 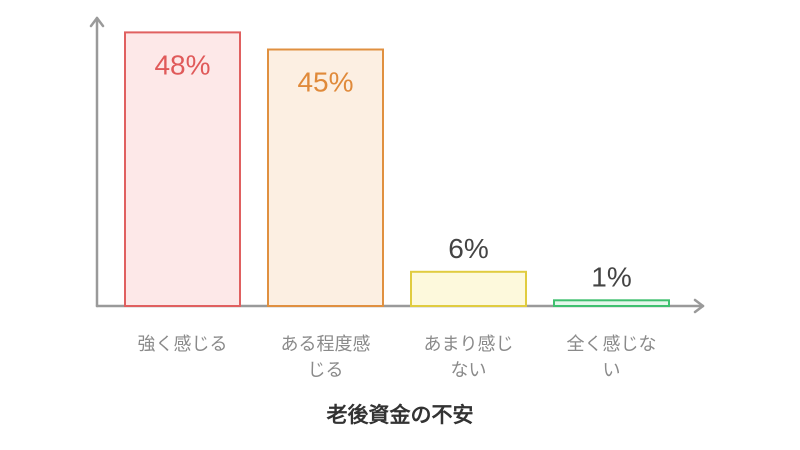 I want to click on category-label: い, so click(x=612, y=370).